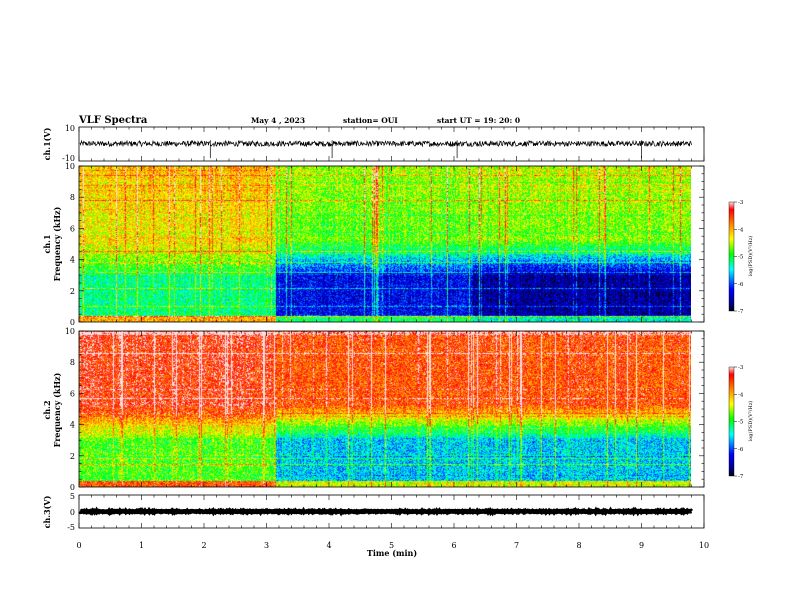  Describe the element at coordinates (370, 120) in the screenshot. I see `header-station: station= OUI` at that location.